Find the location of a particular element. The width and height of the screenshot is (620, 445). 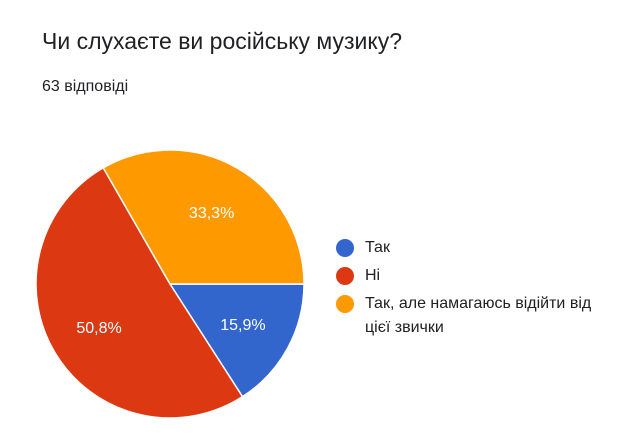

slice-value-label-1: 15,9% is located at coordinates (242, 325).